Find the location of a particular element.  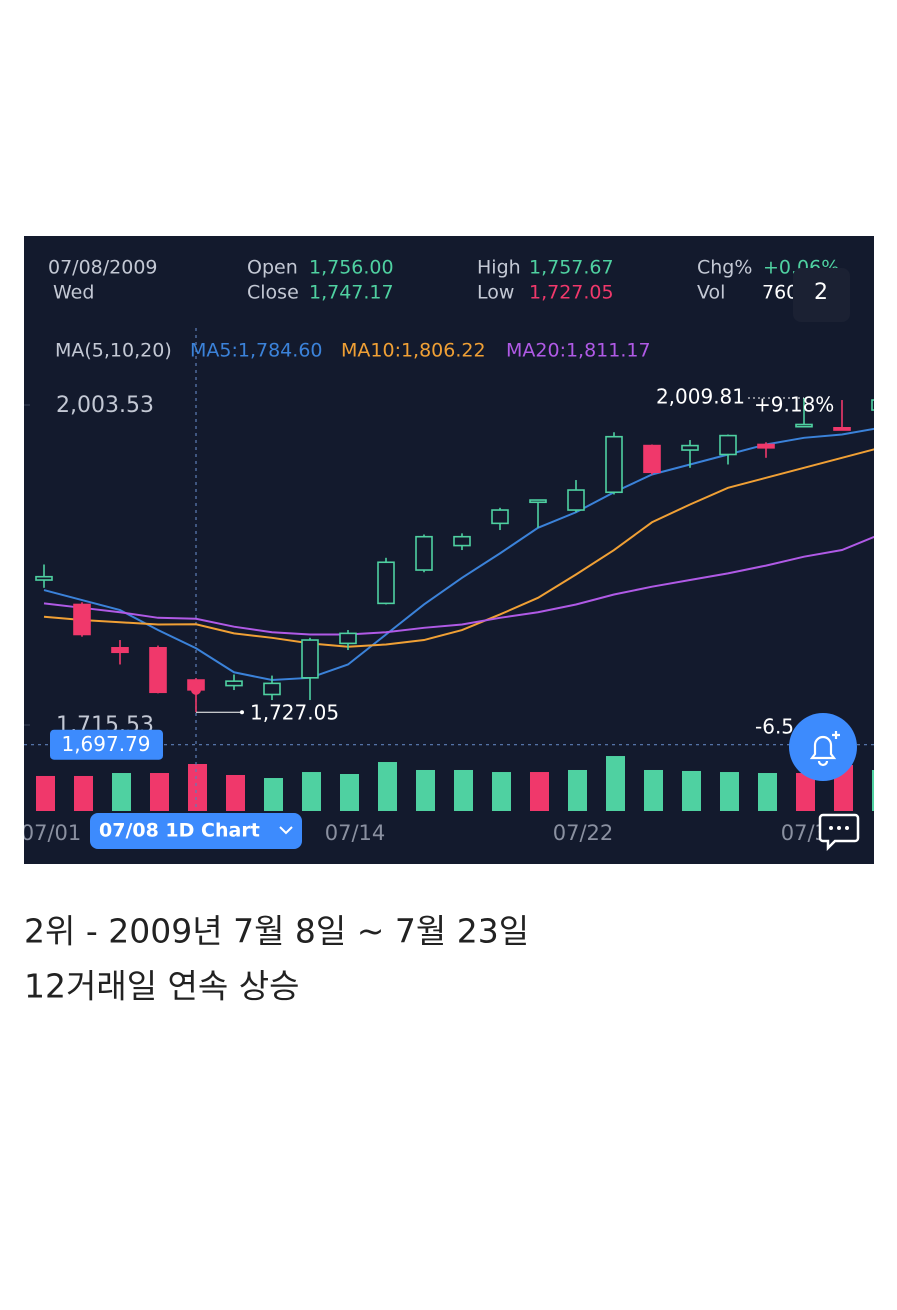

legend-entry: MA5:1,784.60 is located at coordinates (256, 351).